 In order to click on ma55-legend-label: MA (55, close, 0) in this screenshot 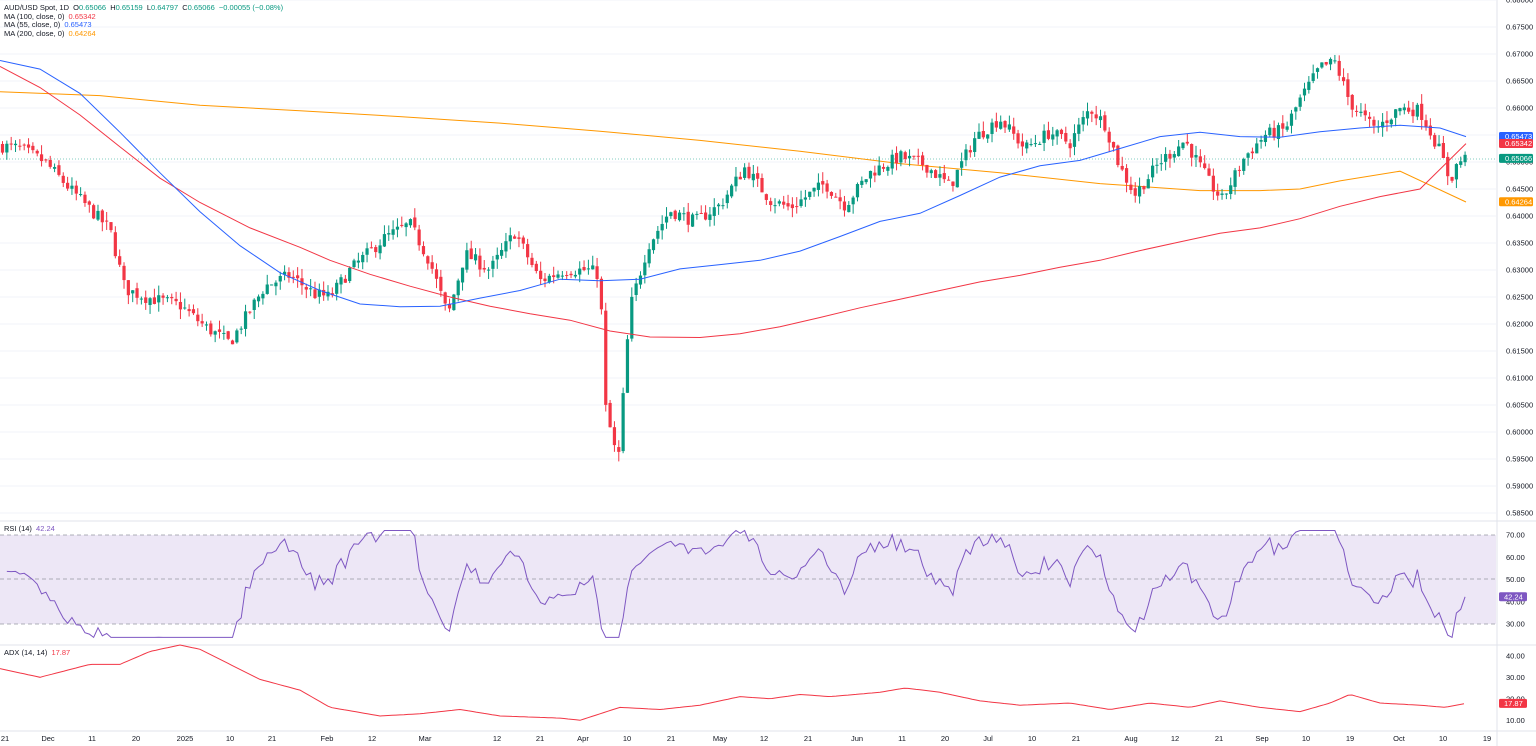, I will do `click(32, 25)`.